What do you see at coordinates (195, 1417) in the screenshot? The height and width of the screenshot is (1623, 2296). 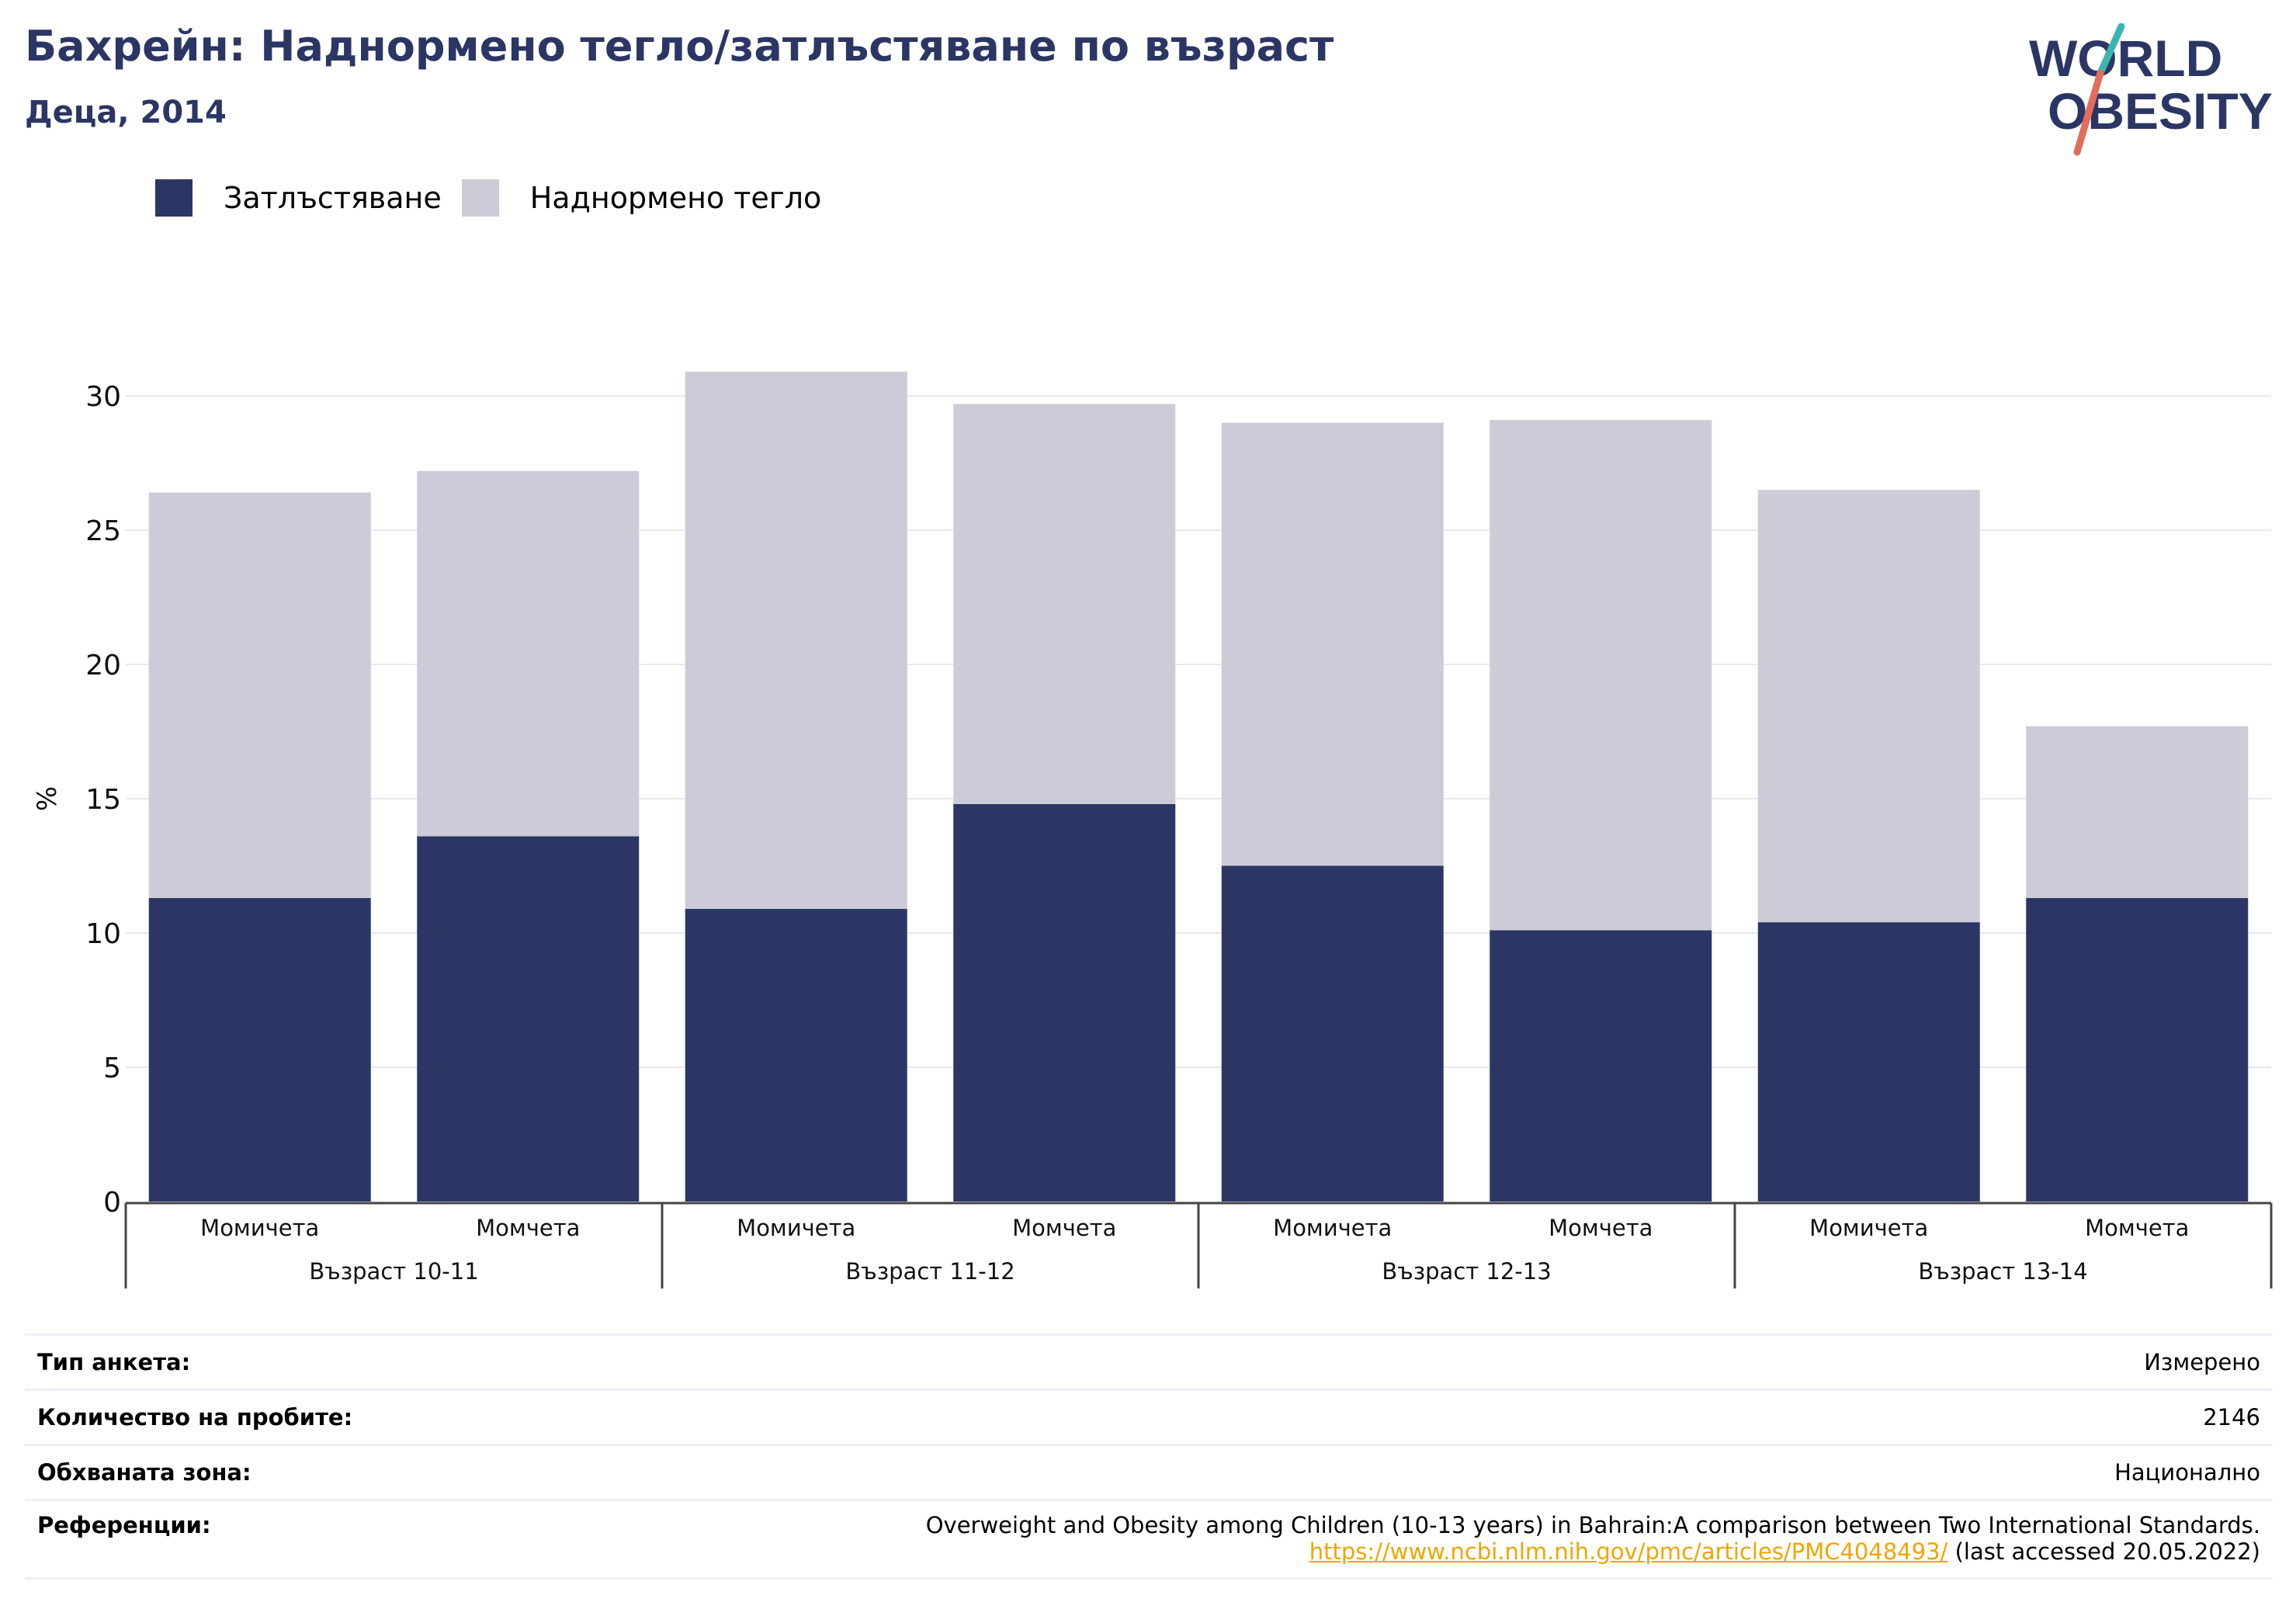 I see `sample-size-label: Количество на пробите:` at bounding box center [195, 1417].